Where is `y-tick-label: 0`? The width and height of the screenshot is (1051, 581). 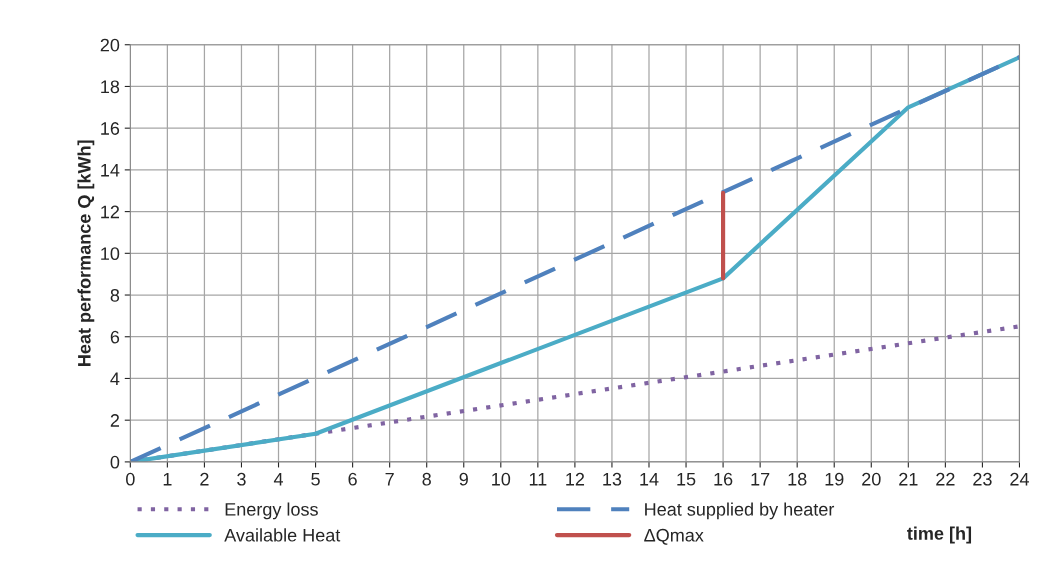 y-tick-label: 0 is located at coordinates (115, 462).